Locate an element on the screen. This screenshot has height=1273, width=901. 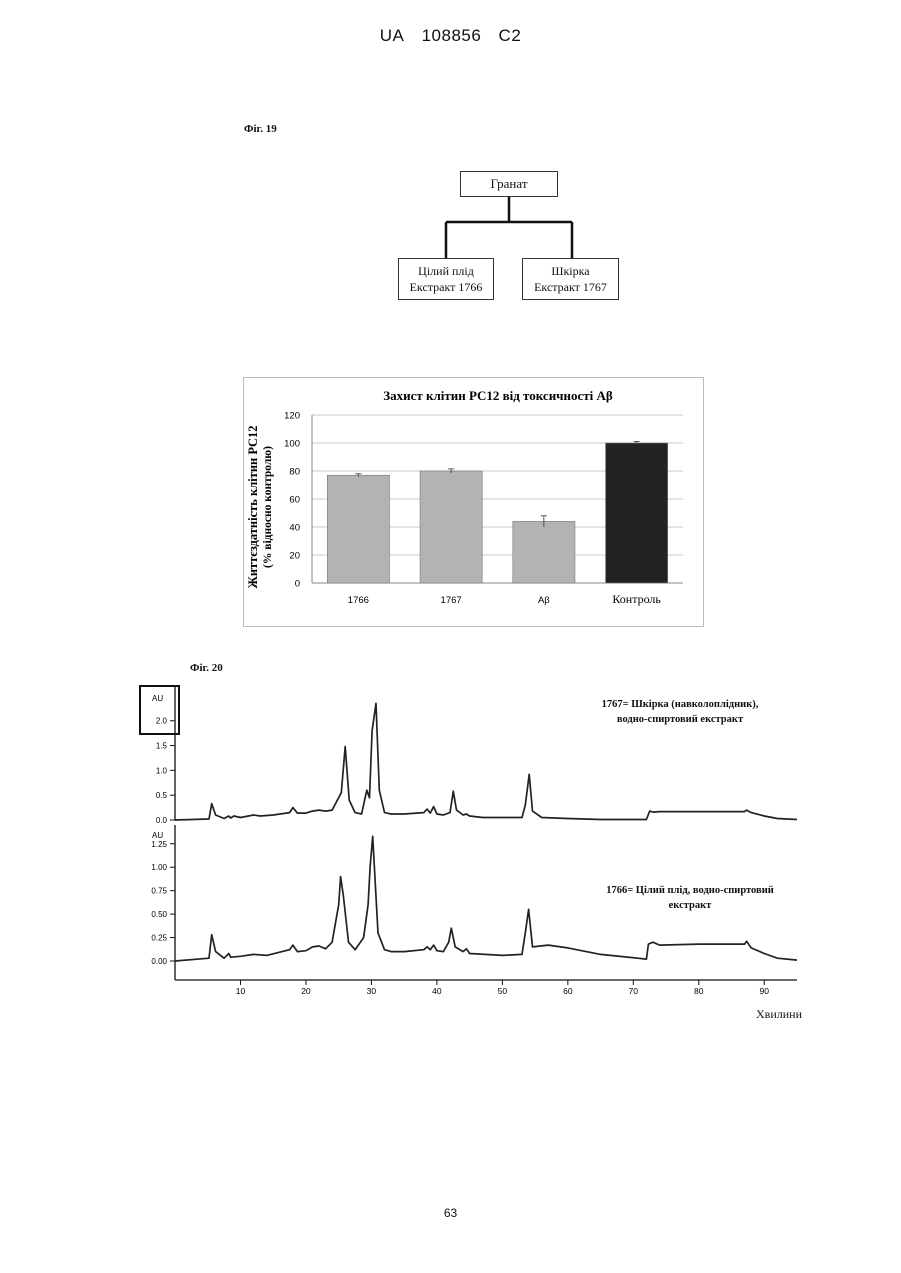
bar-Aβ is located at coordinates (544, 552).